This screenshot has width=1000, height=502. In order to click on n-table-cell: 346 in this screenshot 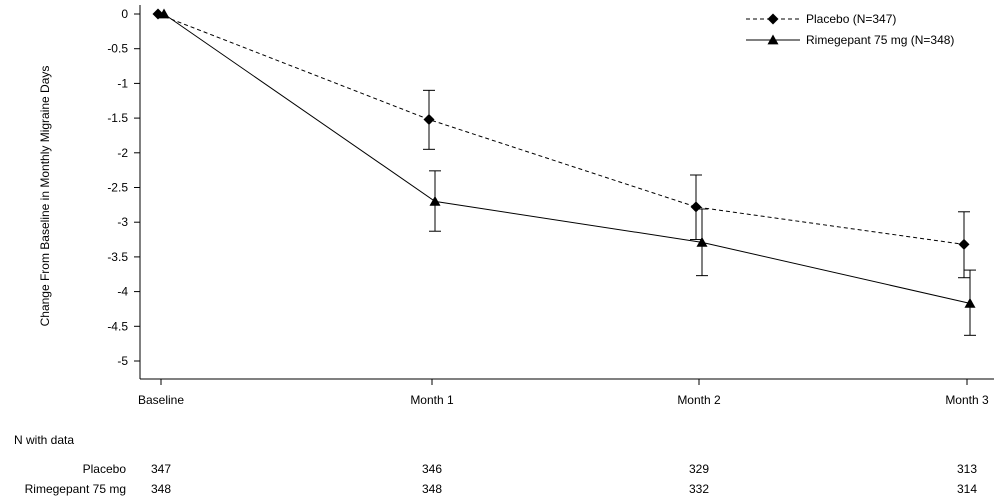, I will do `click(432, 469)`.